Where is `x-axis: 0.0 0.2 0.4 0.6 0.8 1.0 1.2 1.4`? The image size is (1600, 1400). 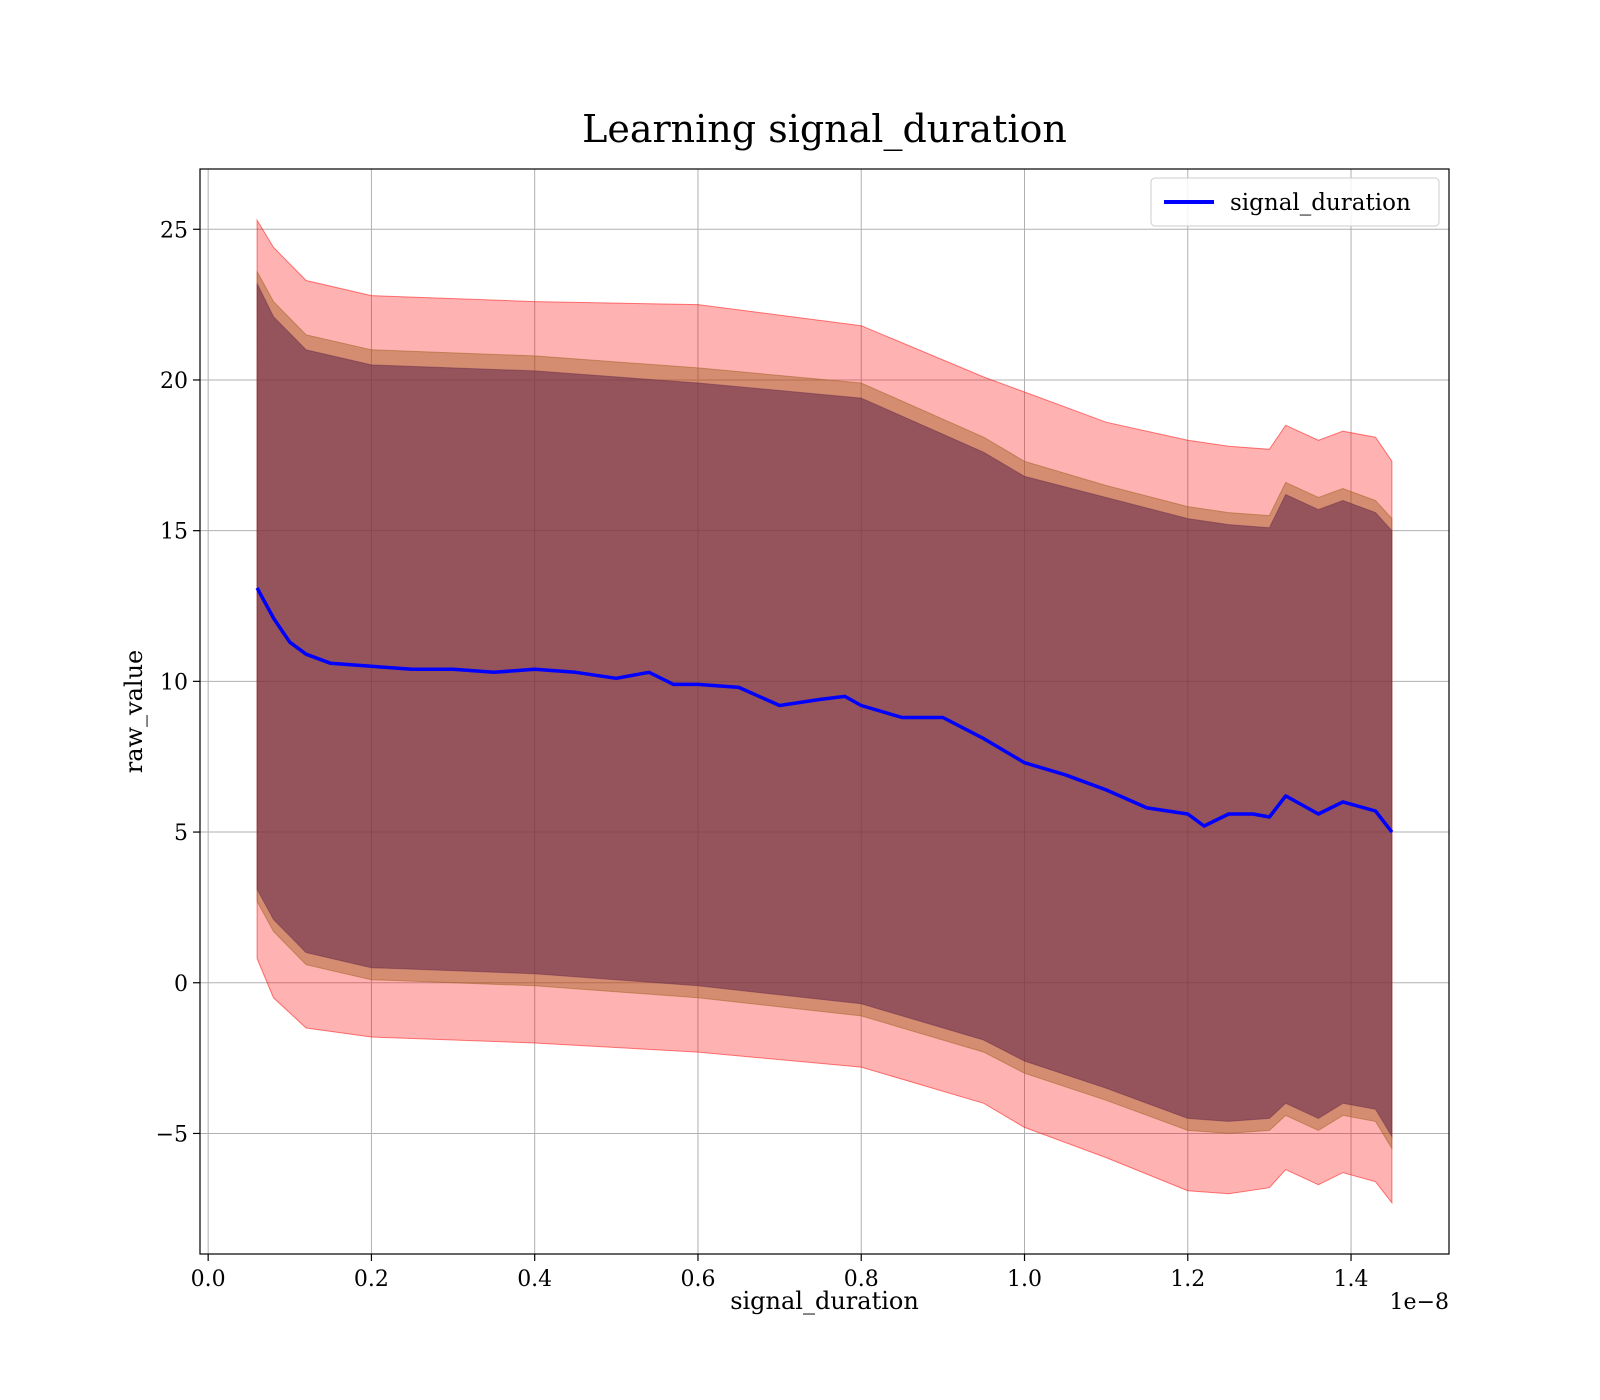 x-axis: 0.0 0.2 0.4 0.6 0.8 1.0 1.2 1.4 is located at coordinates (780, 1273).